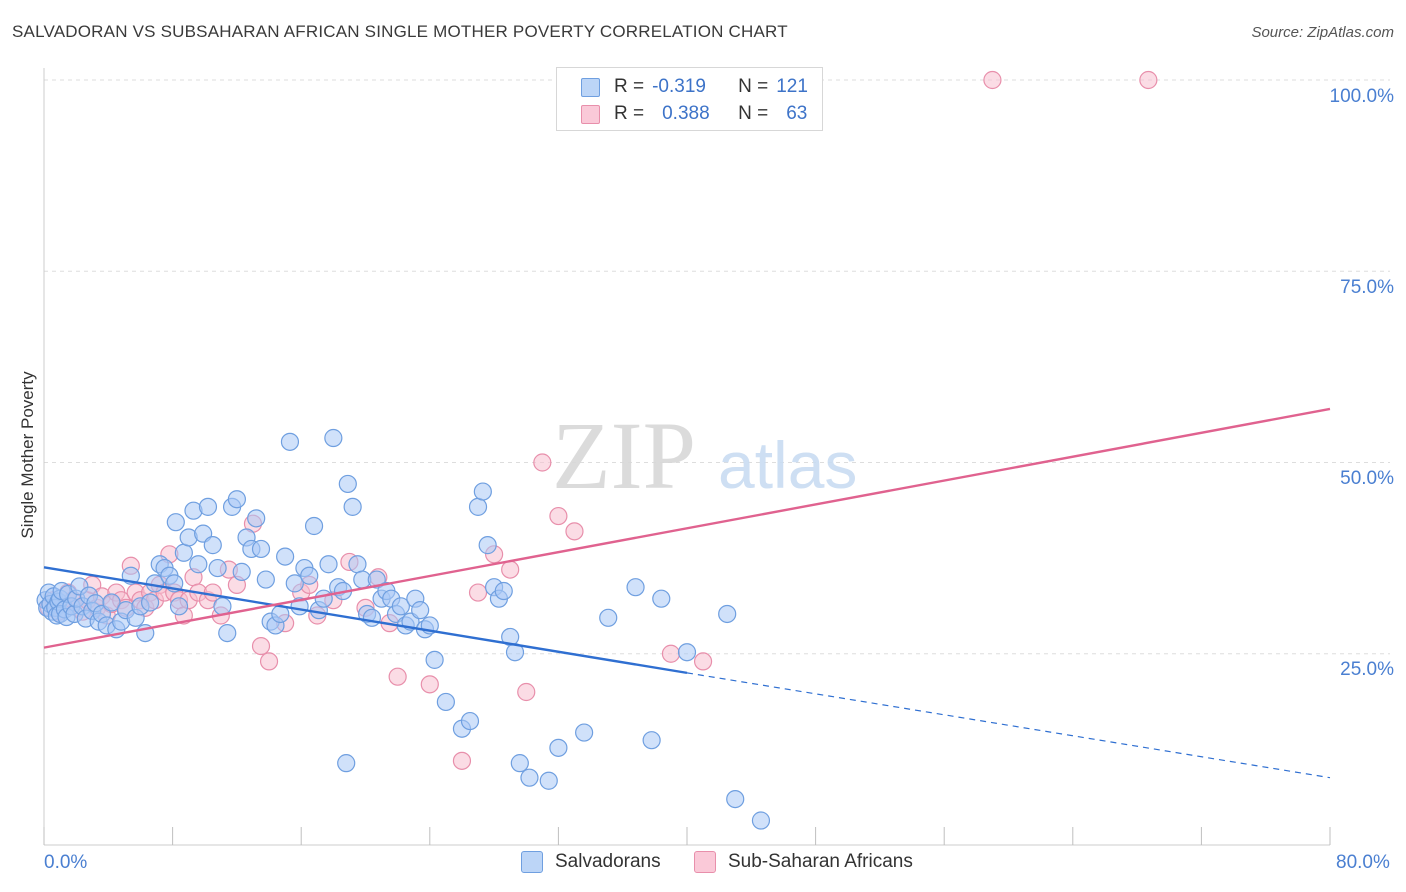 The width and height of the screenshot is (1406, 892). What do you see at coordinates (1008, 725) in the screenshot?
I see `salvadoran-trend-dashed` at bounding box center [1008, 725].